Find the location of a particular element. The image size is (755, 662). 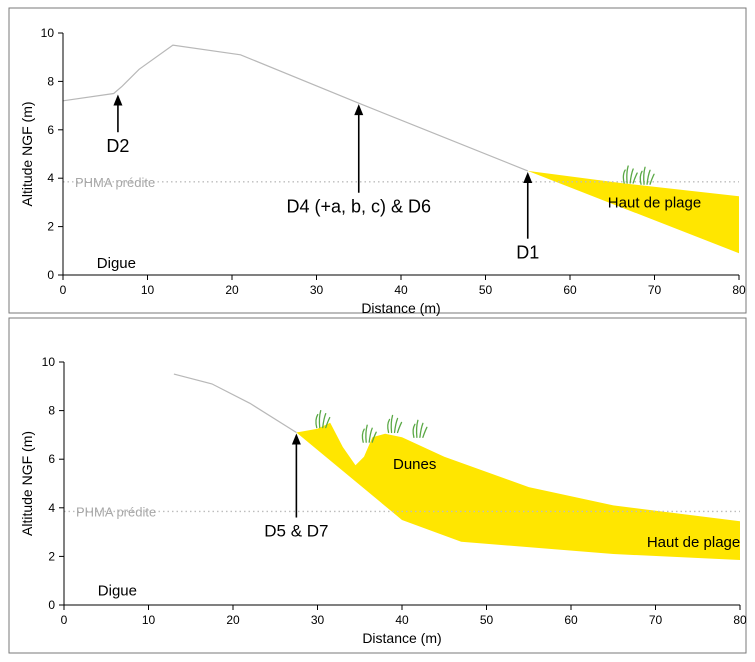

annotation-label: D5 & D7 is located at coordinates (296, 531).